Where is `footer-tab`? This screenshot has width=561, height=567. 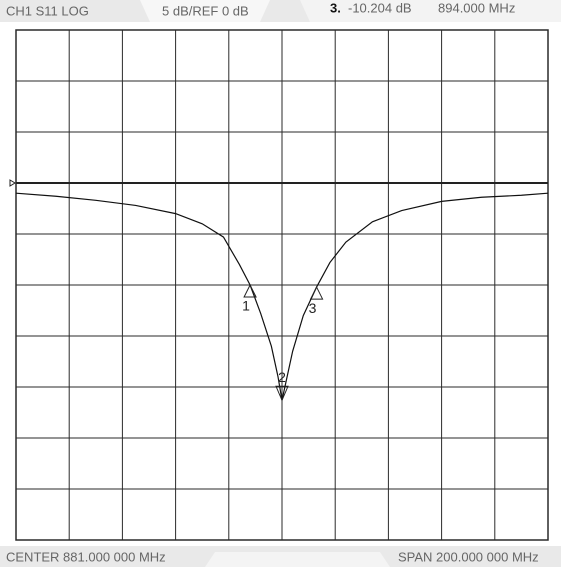
footer-tab is located at coordinates (297, 559).